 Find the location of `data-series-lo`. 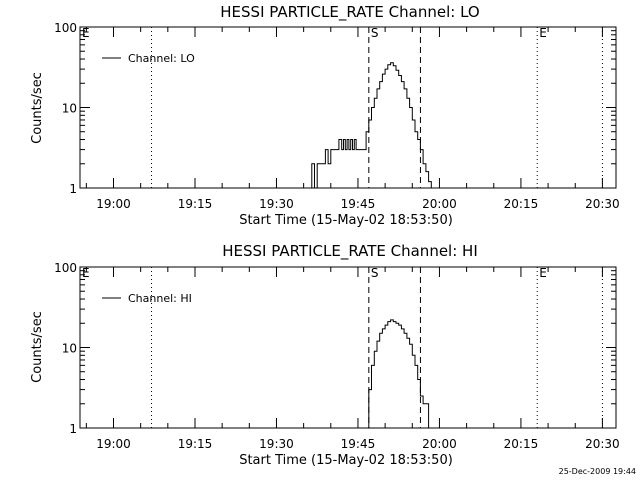

data-series-lo is located at coordinates (370, 125).